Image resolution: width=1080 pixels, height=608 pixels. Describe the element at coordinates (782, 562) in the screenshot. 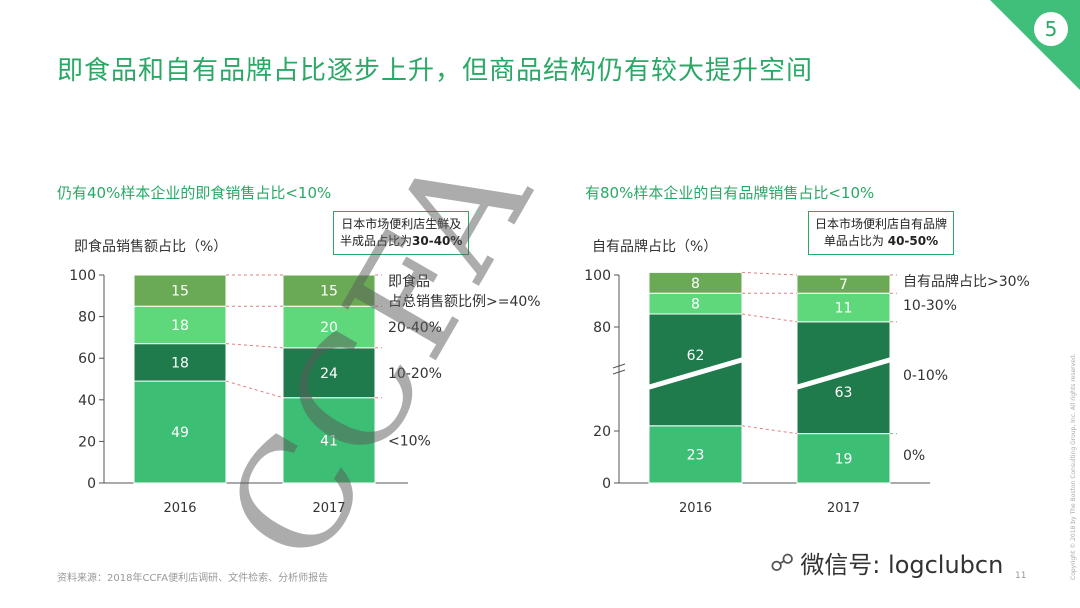

I see `wechat-icon: ☍` at that location.